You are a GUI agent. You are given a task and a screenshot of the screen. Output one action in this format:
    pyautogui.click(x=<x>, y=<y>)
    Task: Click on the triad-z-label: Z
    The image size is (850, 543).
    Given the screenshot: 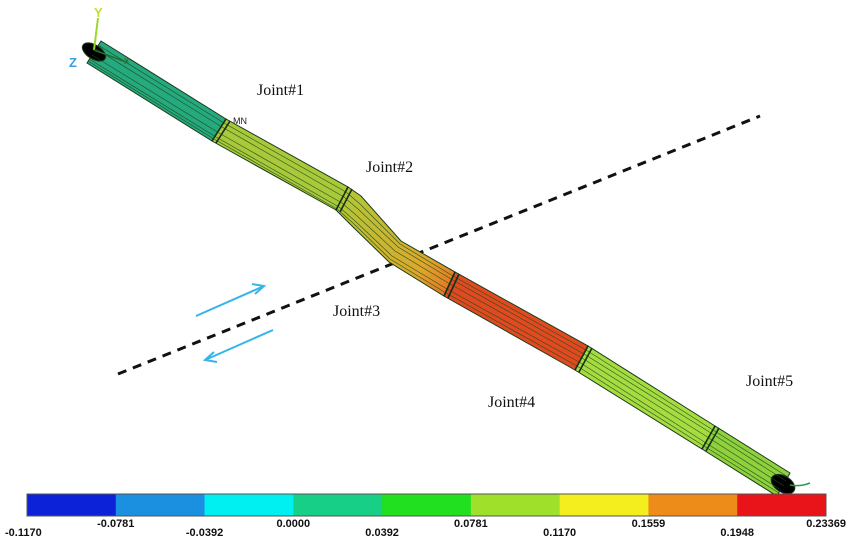 What is the action you would take?
    pyautogui.click(x=73, y=62)
    